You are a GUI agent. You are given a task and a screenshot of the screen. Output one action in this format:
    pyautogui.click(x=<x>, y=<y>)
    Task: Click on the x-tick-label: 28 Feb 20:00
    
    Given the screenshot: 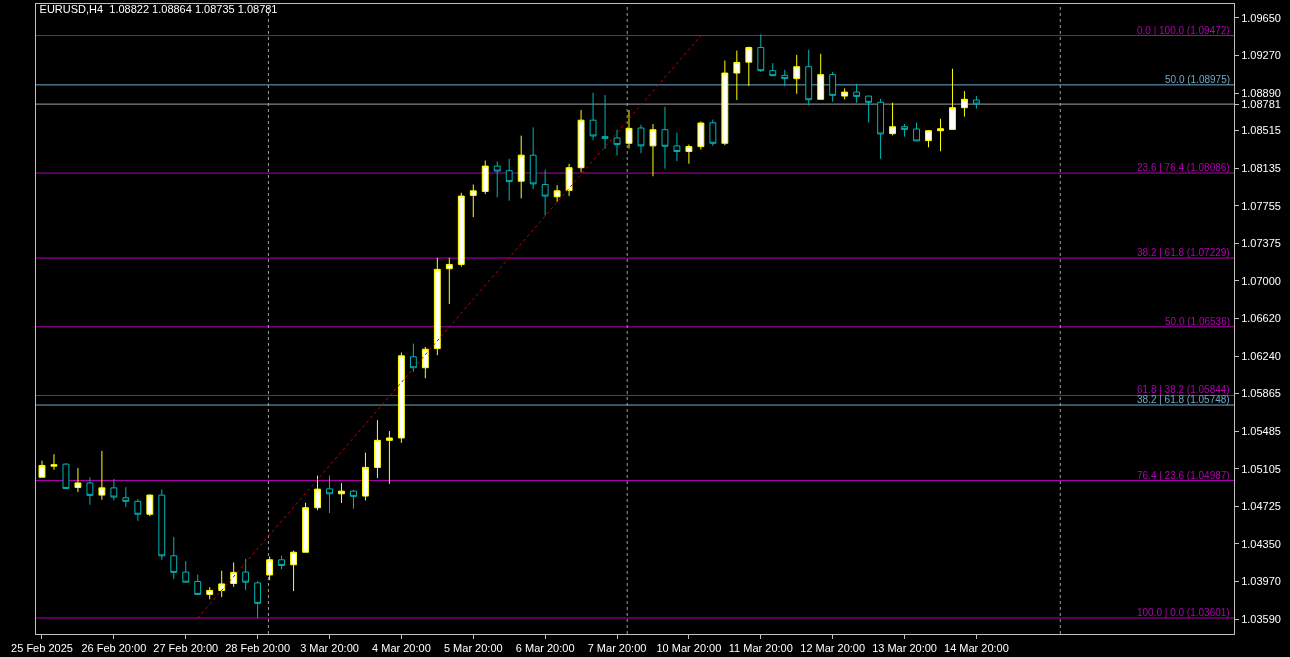 What is the action you would take?
    pyautogui.click(x=258, y=648)
    